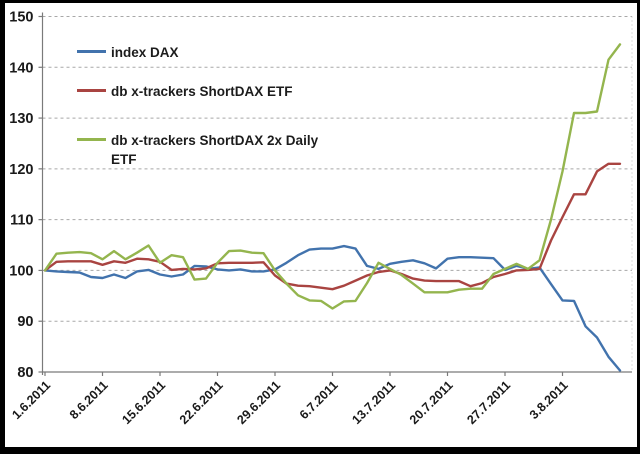  Describe the element at coordinates (549, 400) in the screenshot. I see `svg-text: 3.8.2011` at that location.